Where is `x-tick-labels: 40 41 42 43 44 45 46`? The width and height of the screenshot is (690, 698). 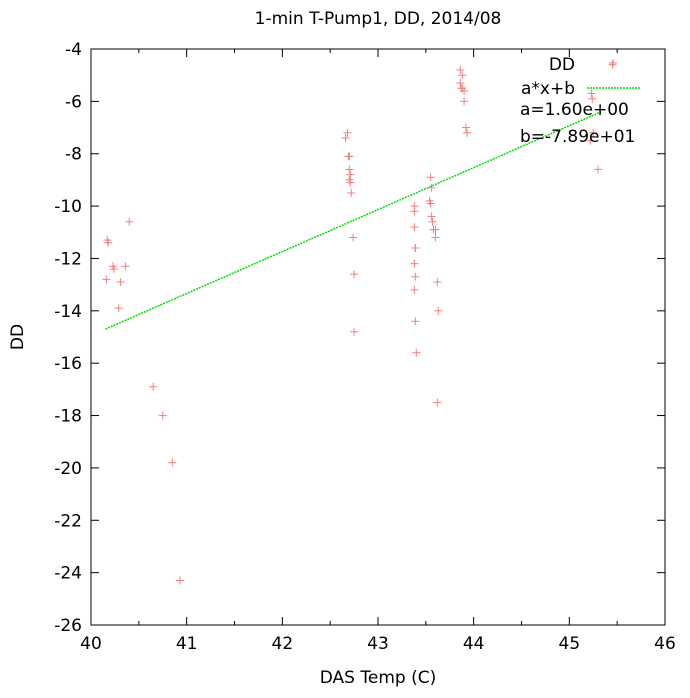 x-tick-labels: 40 41 42 43 44 45 46 is located at coordinates (378, 644).